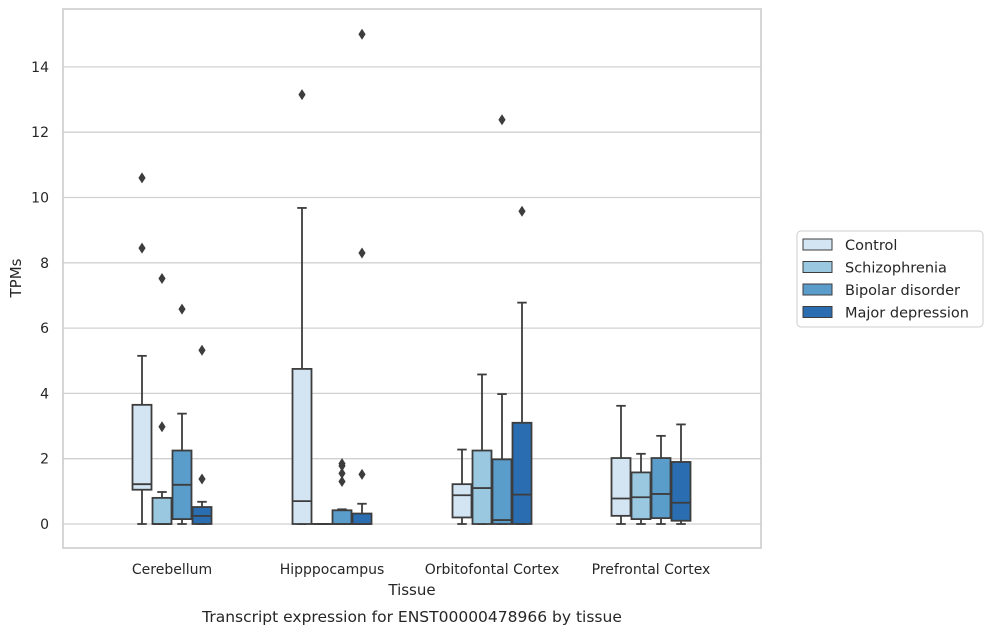 The height and width of the screenshot is (634, 992). What do you see at coordinates (871, 246) in the screenshot?
I see `legend-label: Control` at bounding box center [871, 246].